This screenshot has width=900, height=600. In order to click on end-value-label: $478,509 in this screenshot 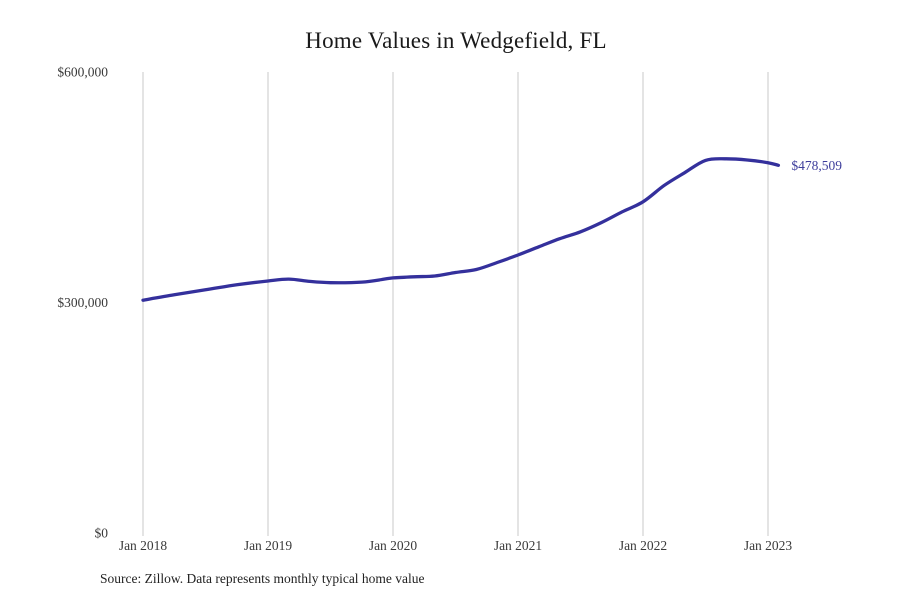, I will do `click(816, 165)`.